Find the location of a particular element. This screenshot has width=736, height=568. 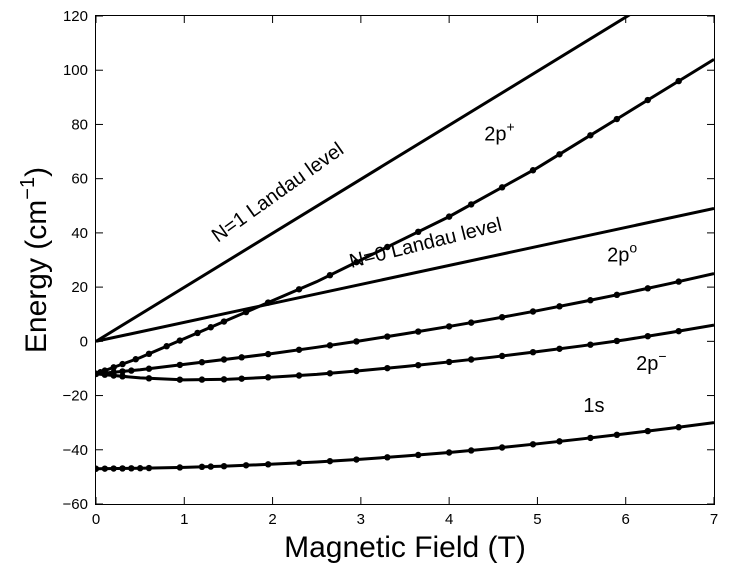

y-tick-label: 100 is located at coordinates (75, 70).